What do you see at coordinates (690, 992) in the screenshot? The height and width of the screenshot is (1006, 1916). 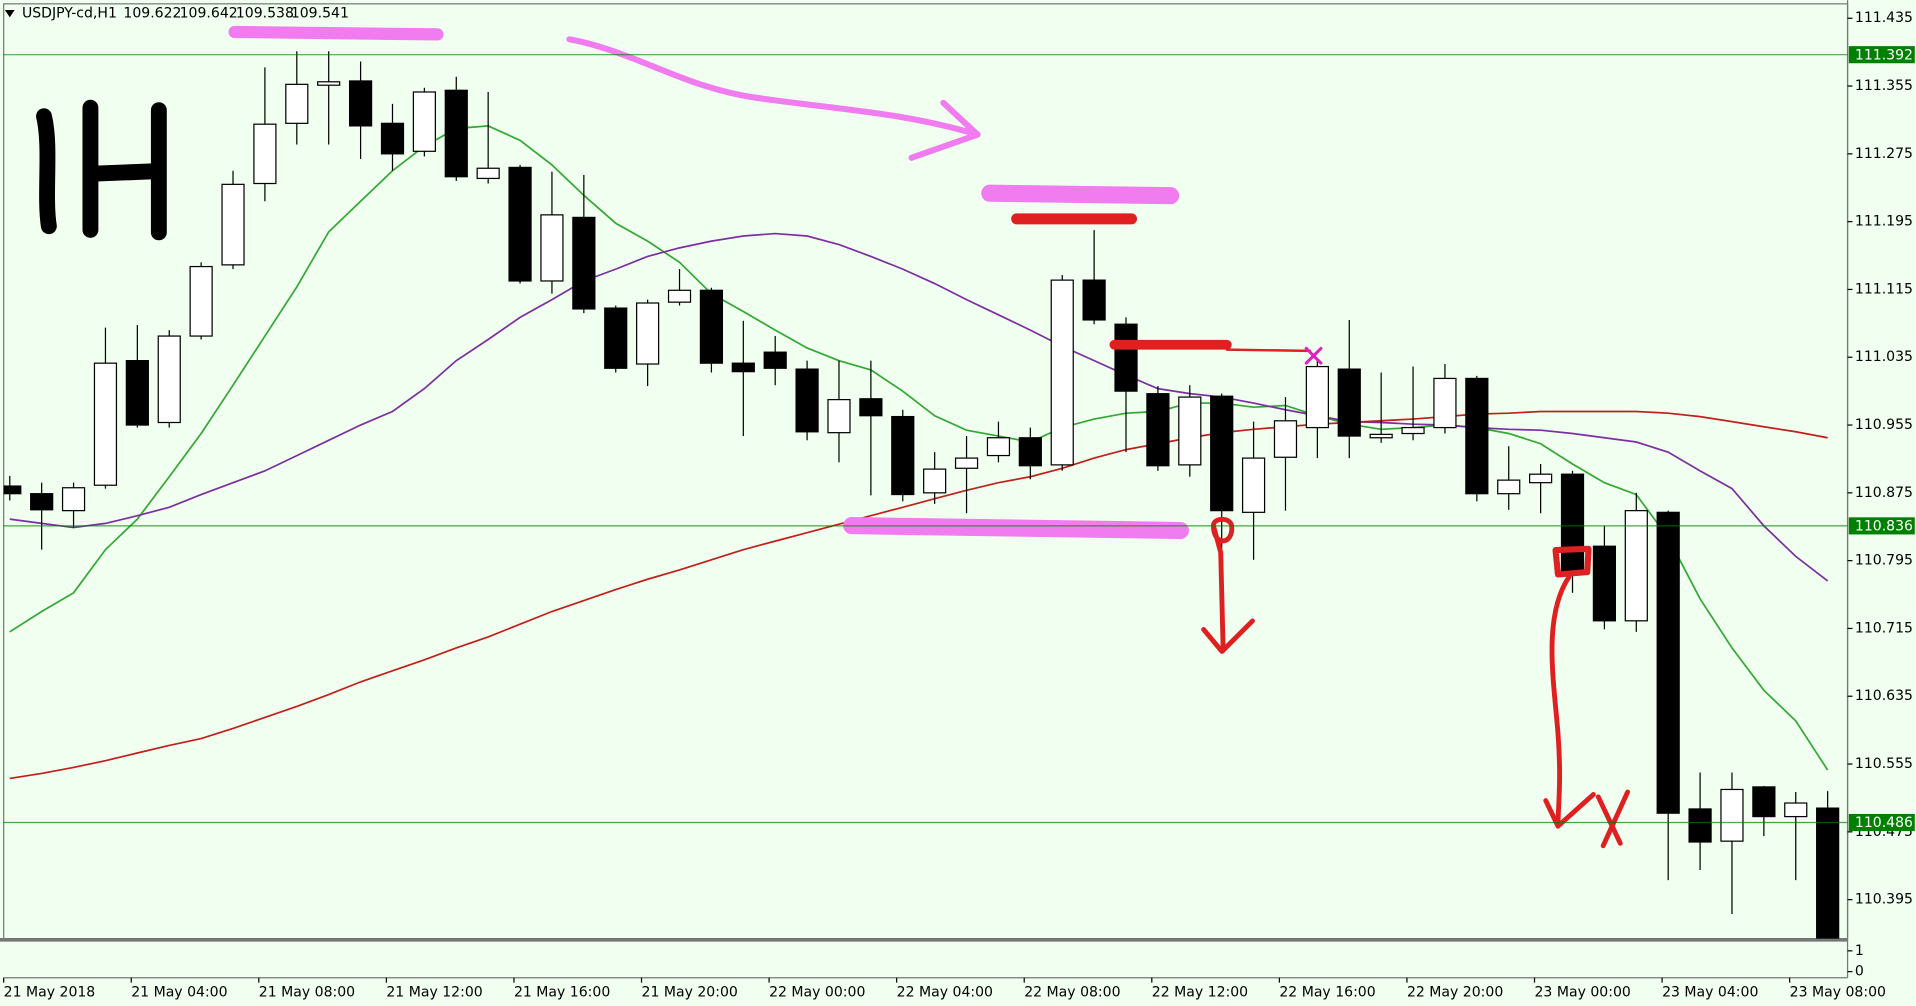 I see `x-tick-label: 21 May 20:00` at bounding box center [690, 992].